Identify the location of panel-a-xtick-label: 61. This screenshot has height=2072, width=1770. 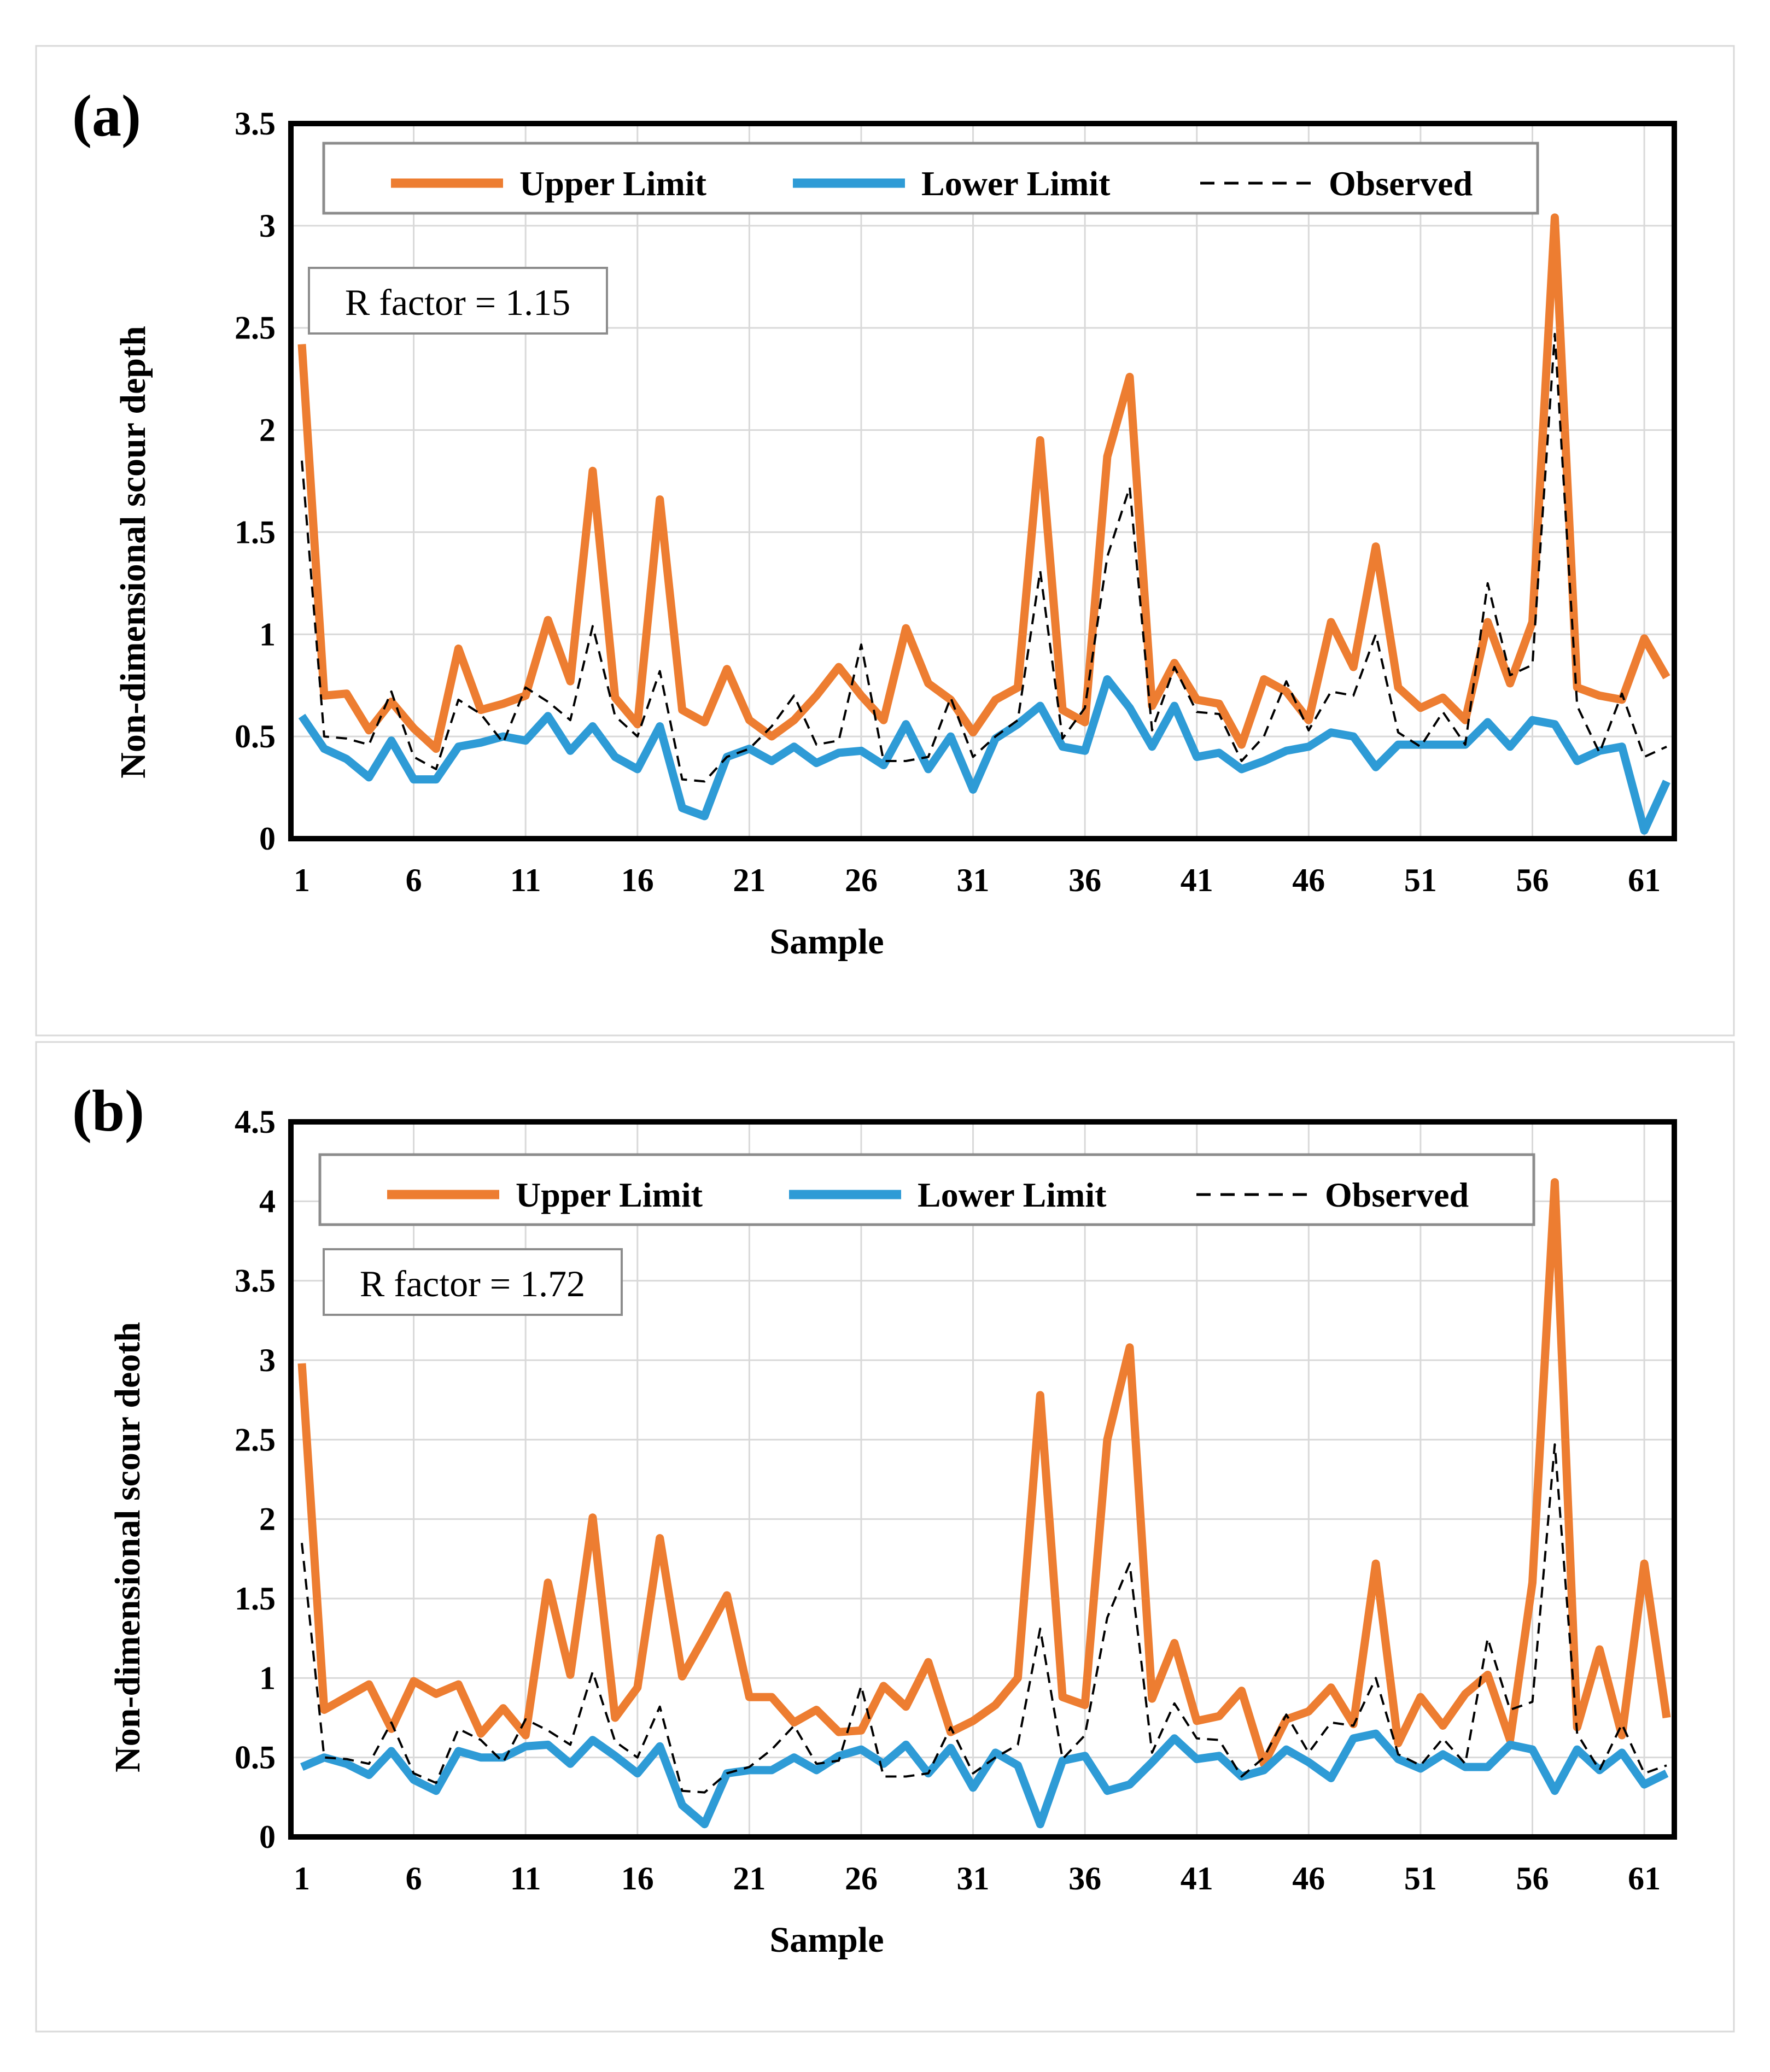
(1644, 880).